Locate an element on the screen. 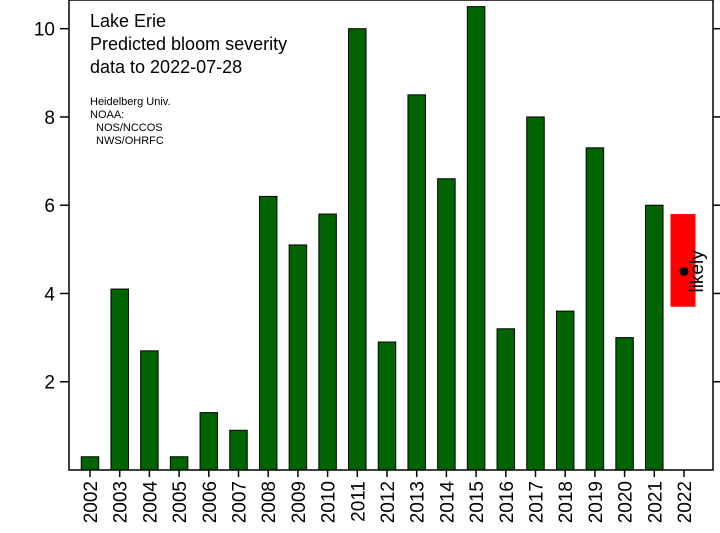 This screenshot has height=533, width=720. bar-2018 is located at coordinates (565, 390).